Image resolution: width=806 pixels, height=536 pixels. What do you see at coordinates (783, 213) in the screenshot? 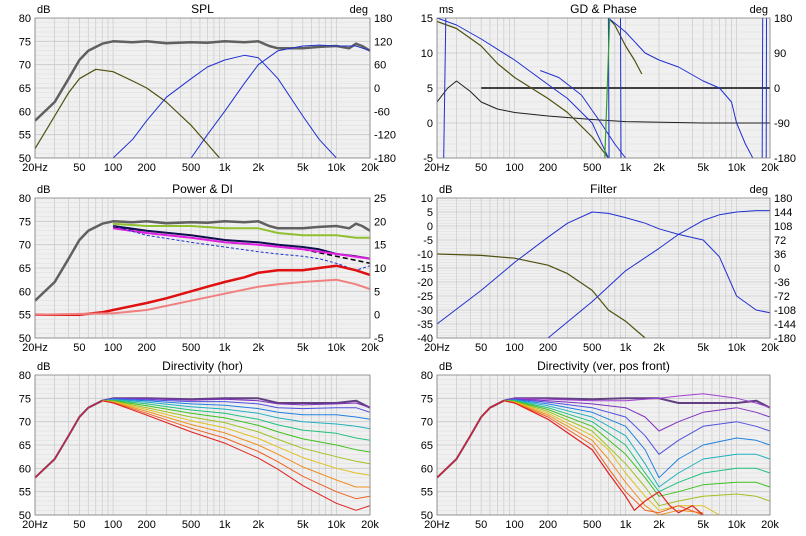
I see `y2-tick-label: 144` at bounding box center [783, 213].